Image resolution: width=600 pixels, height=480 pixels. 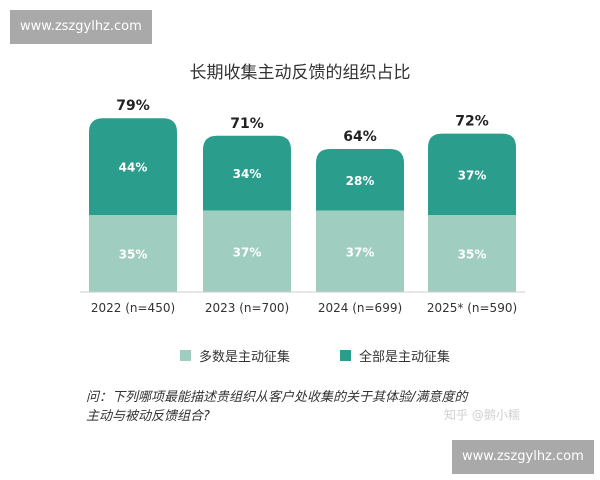 I want to click on legend-label-part: 多数是主动征集, so click(x=245, y=357).